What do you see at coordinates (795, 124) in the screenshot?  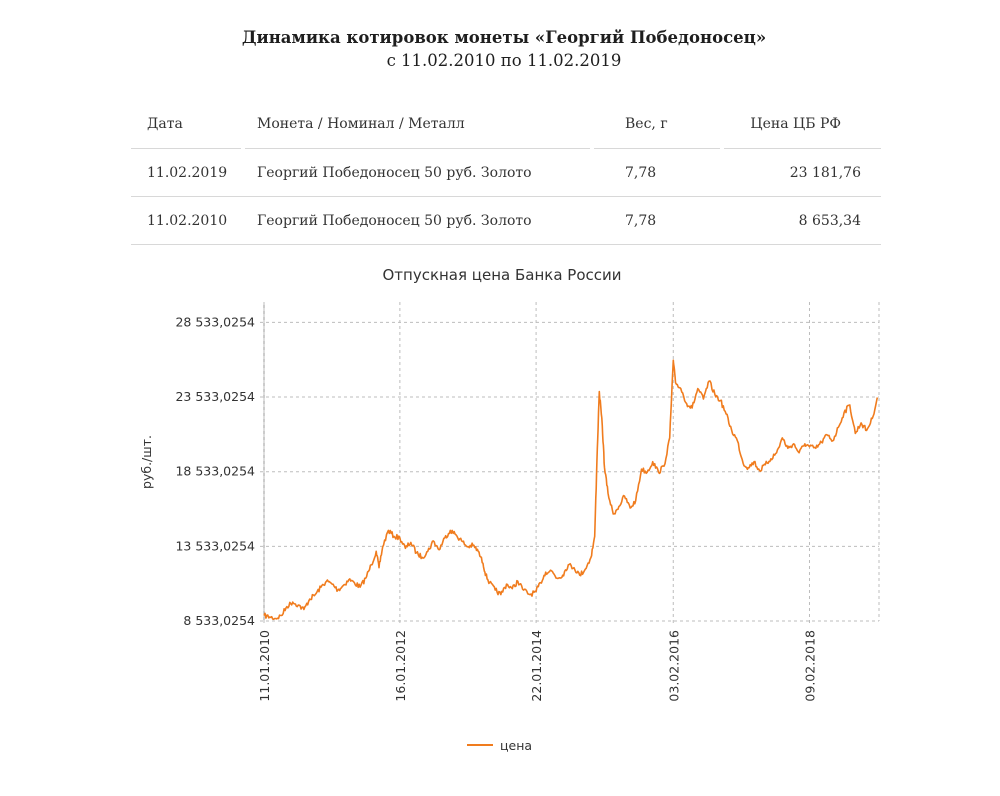 I see `column-header-price: Цена ЦБ РФ` at bounding box center [795, 124].